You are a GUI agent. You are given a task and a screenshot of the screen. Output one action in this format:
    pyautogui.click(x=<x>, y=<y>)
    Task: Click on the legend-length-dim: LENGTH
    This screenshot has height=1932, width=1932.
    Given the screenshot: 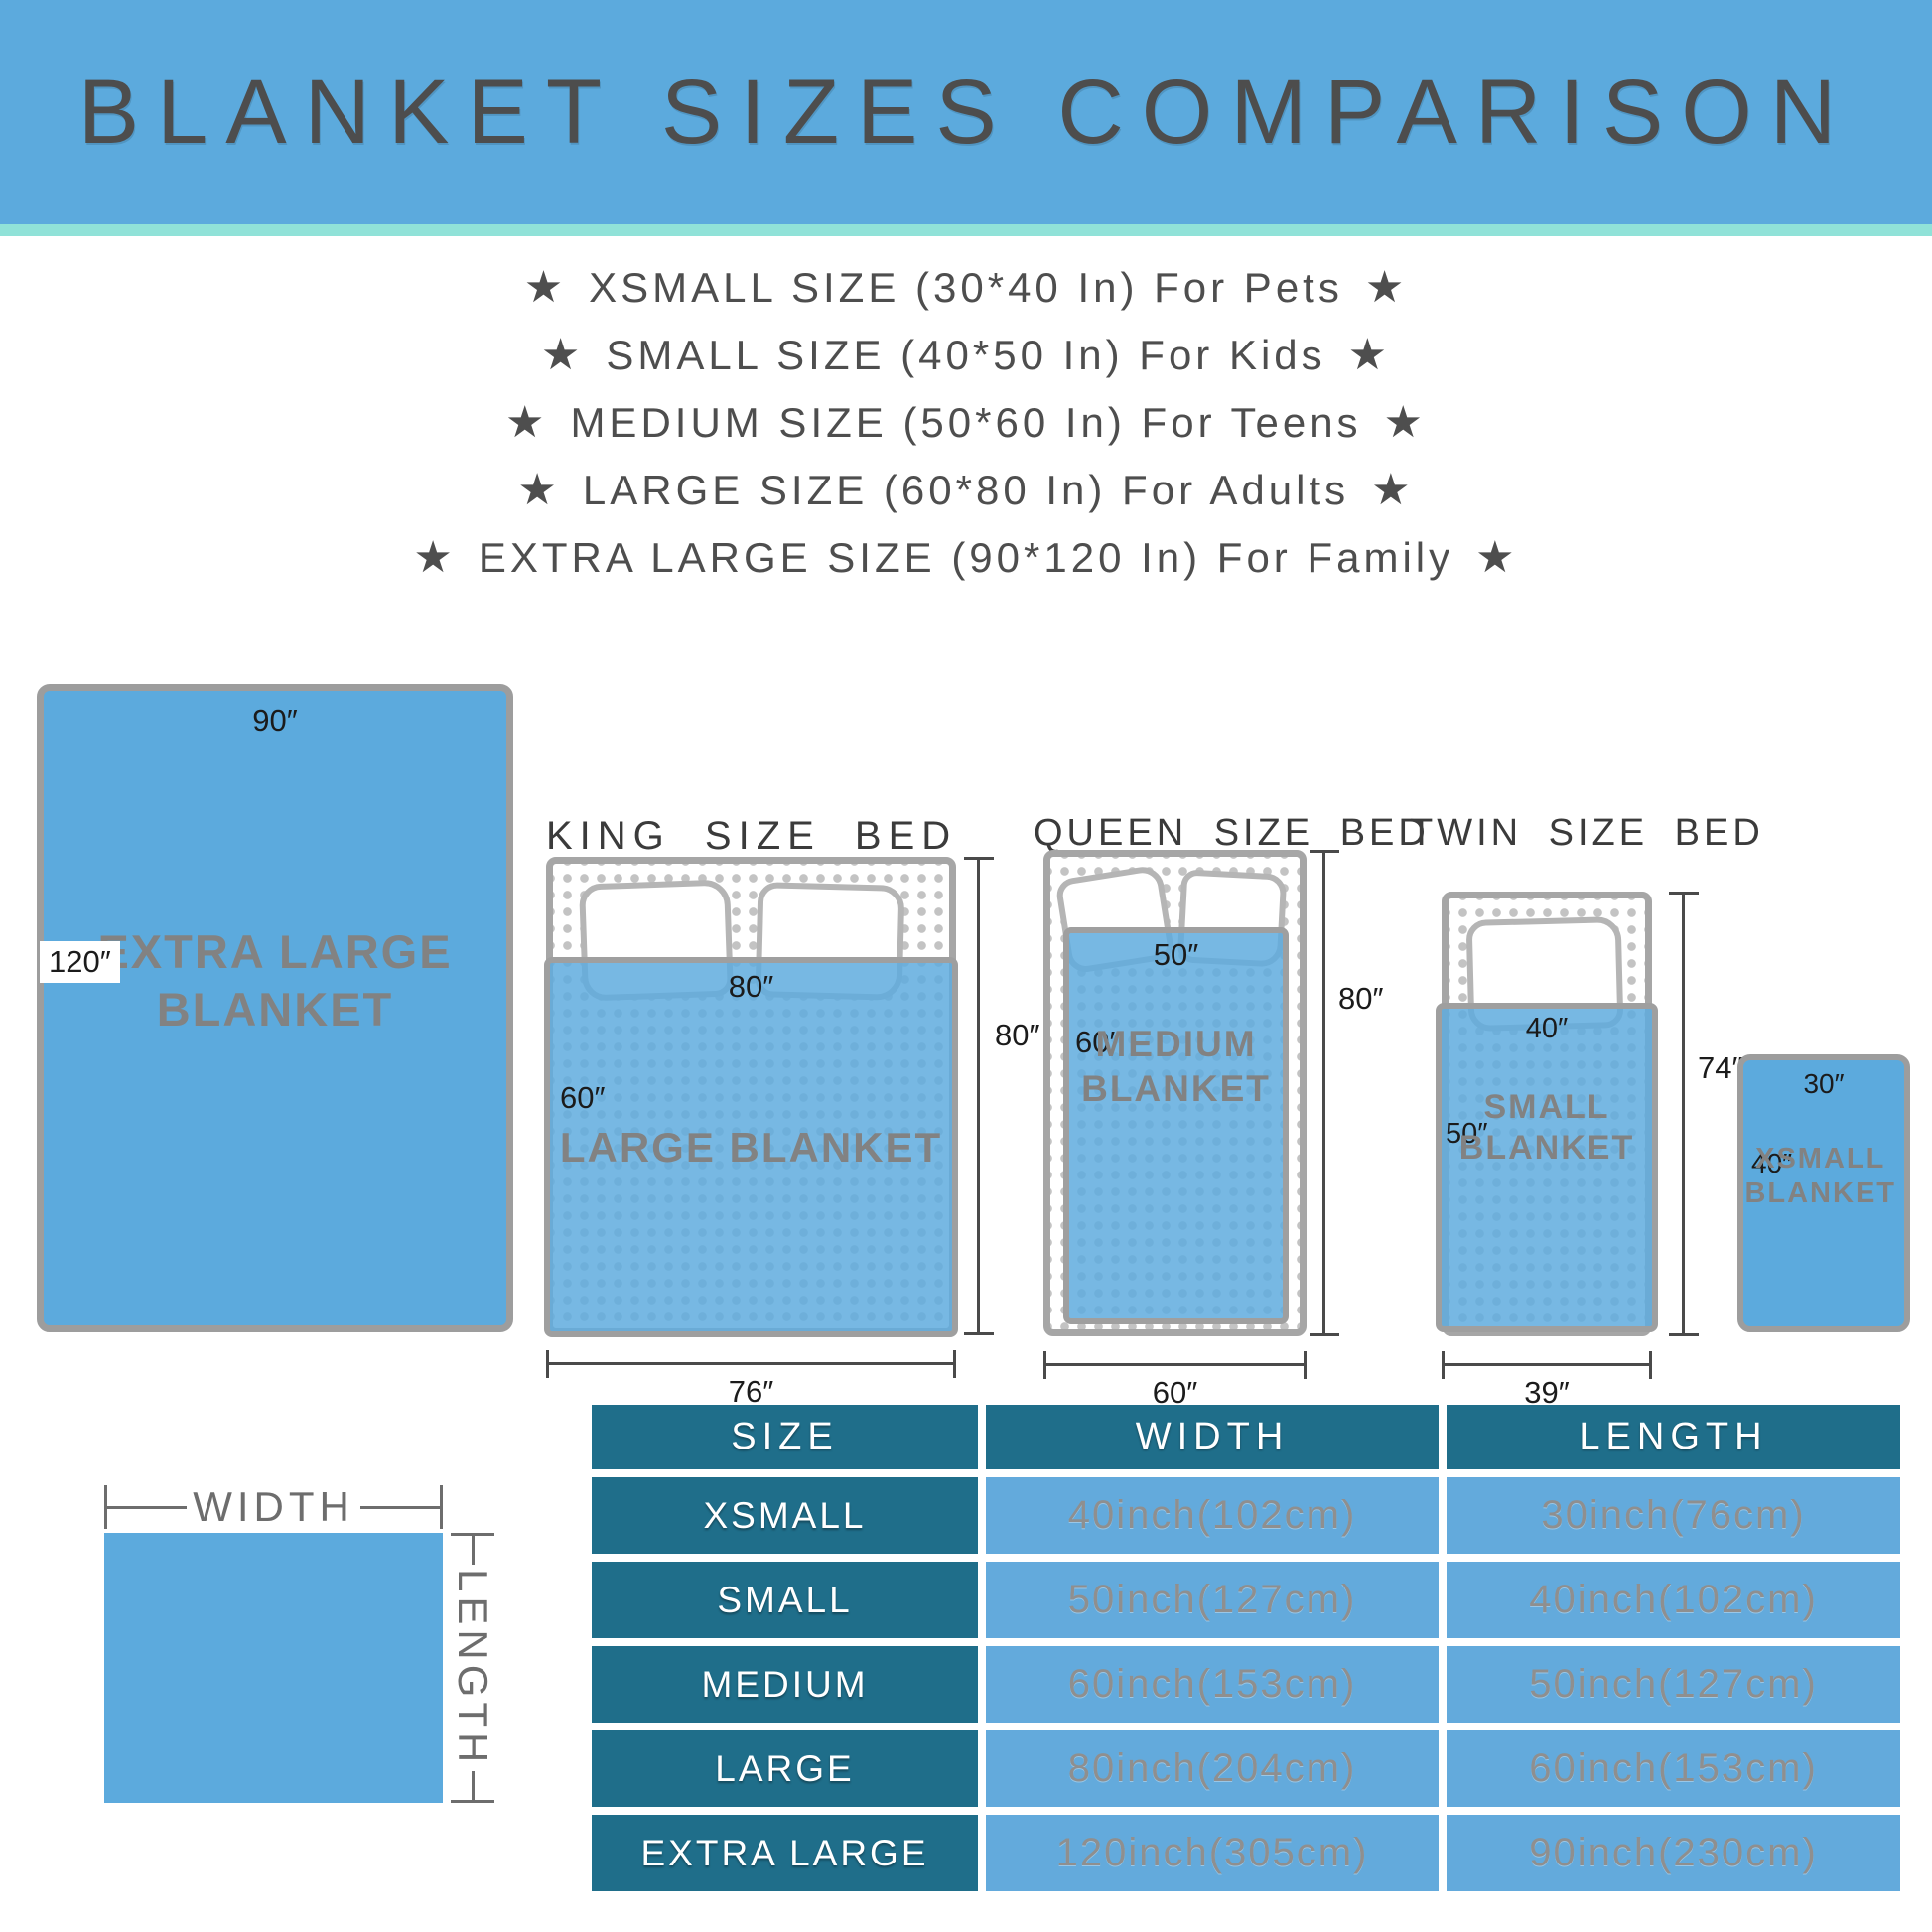 What is the action you would take?
    pyautogui.click(x=472, y=1669)
    